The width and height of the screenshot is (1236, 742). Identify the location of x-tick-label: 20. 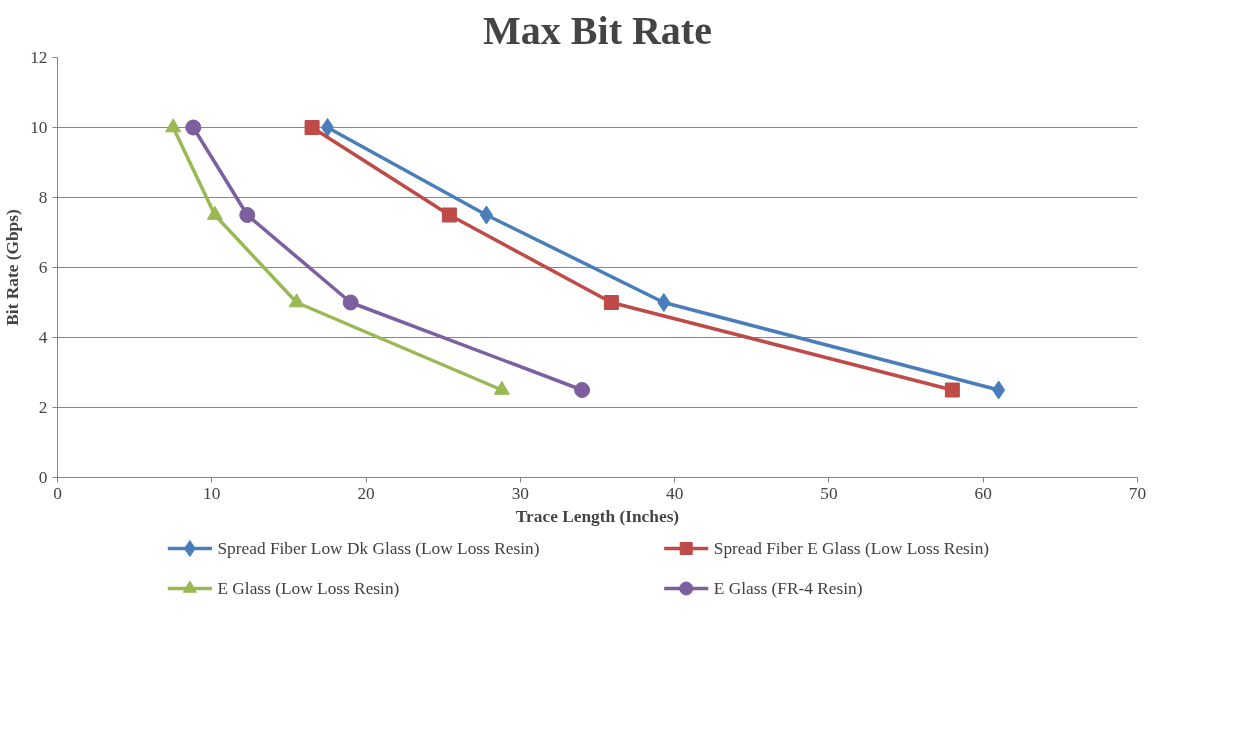
(366, 493).